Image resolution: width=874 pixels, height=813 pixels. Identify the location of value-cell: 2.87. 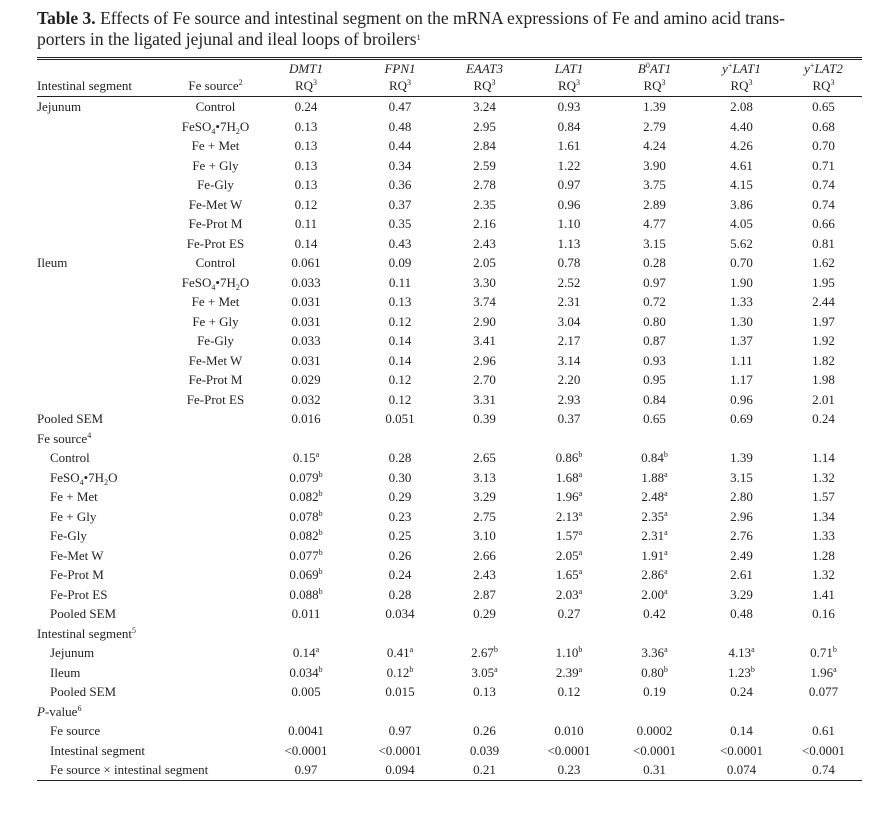
(484, 595).